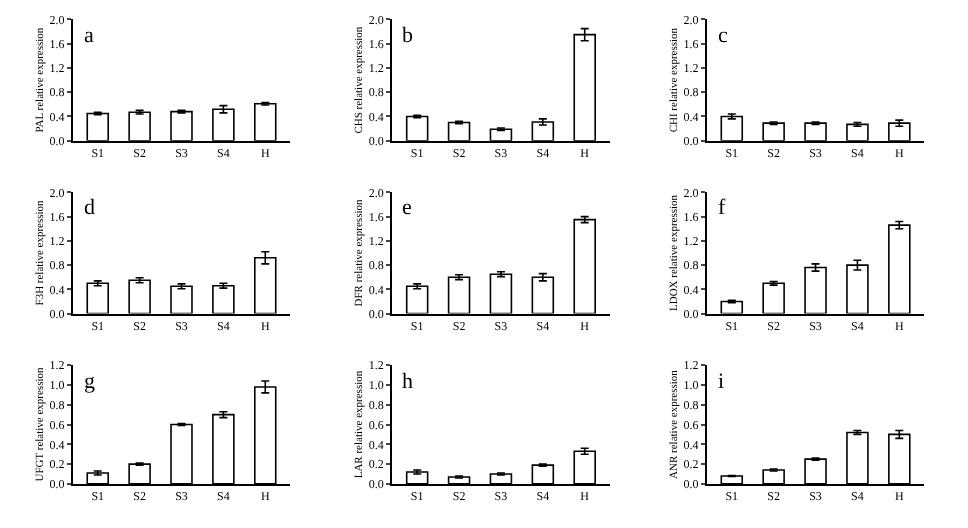  What do you see at coordinates (90, 382) in the screenshot?
I see `chart-title: g` at bounding box center [90, 382].